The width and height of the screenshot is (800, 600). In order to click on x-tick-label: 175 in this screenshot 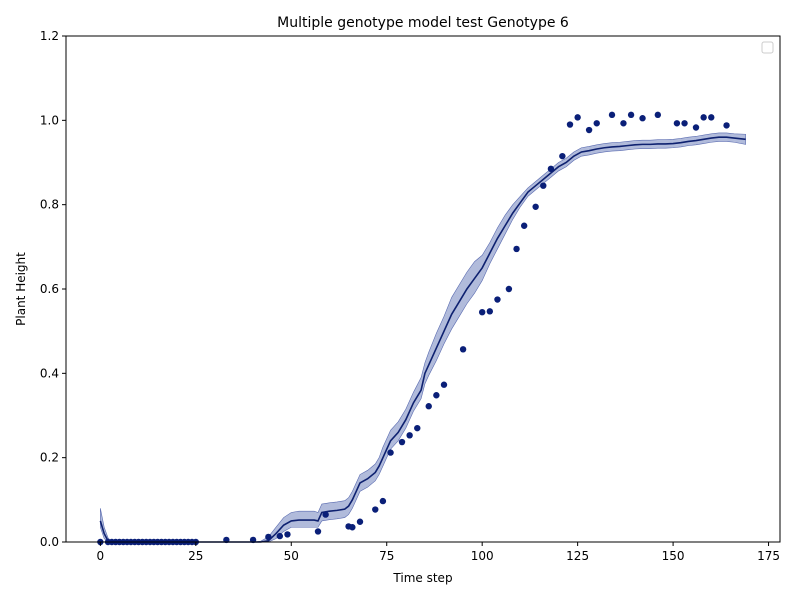, I will do `click(768, 556)`.